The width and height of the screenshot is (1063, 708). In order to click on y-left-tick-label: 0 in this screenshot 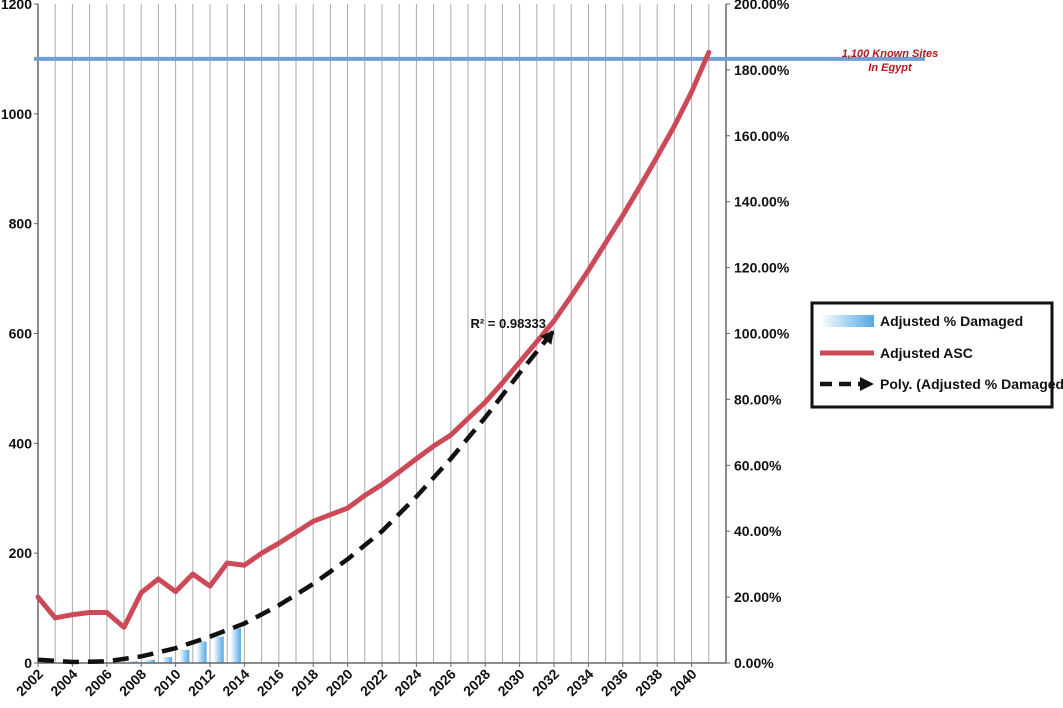, I will do `click(28, 663)`.